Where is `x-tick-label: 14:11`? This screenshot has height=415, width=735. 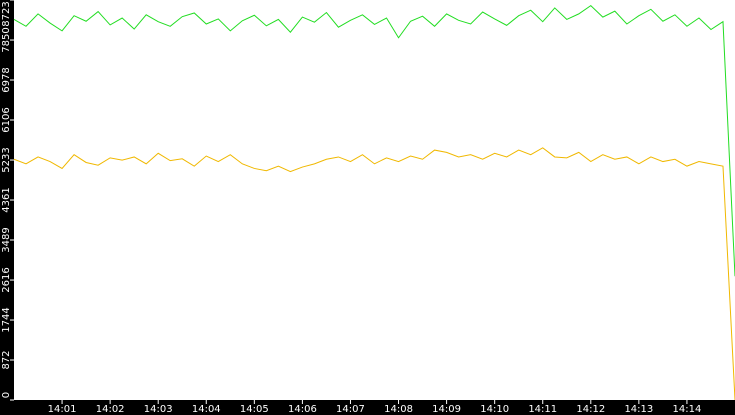
x-tick-label: 14:11 is located at coordinates (542, 409).